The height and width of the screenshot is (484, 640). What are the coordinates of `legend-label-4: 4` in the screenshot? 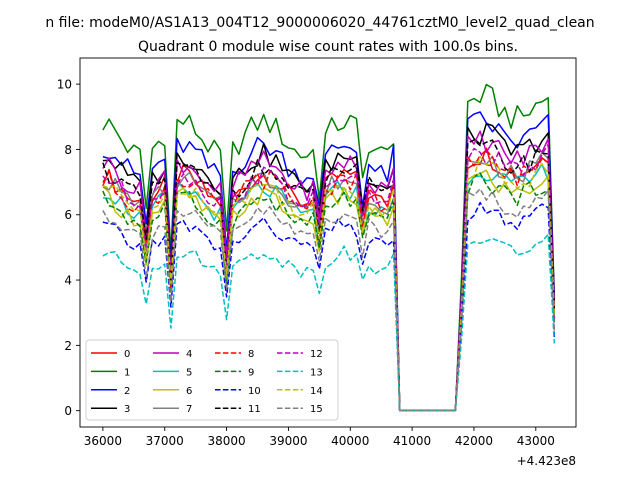 It's located at (189, 354).